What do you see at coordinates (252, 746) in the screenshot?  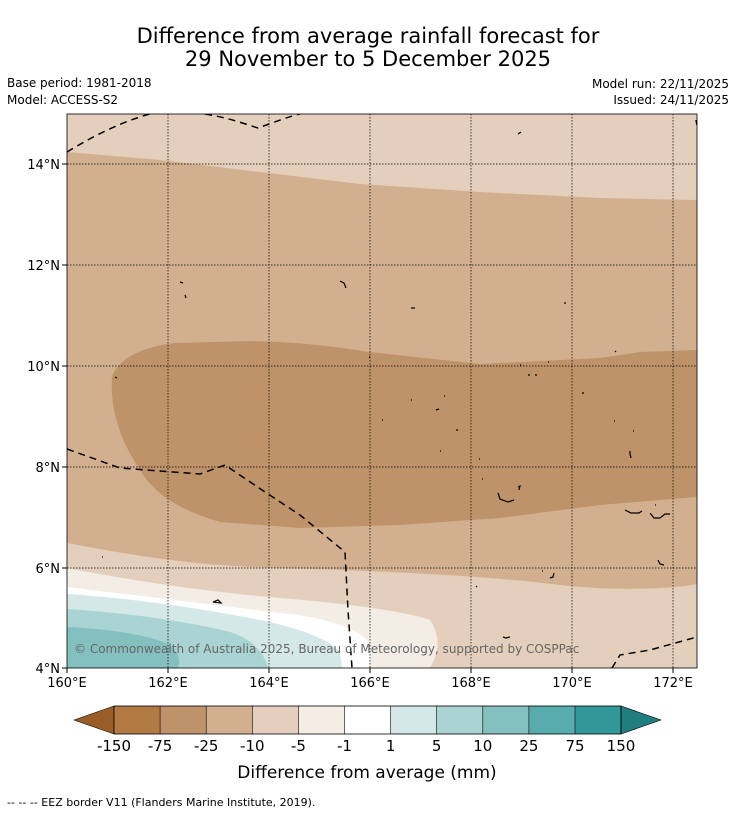 I see `colorbar-label-minus-10: -10` at bounding box center [252, 746].